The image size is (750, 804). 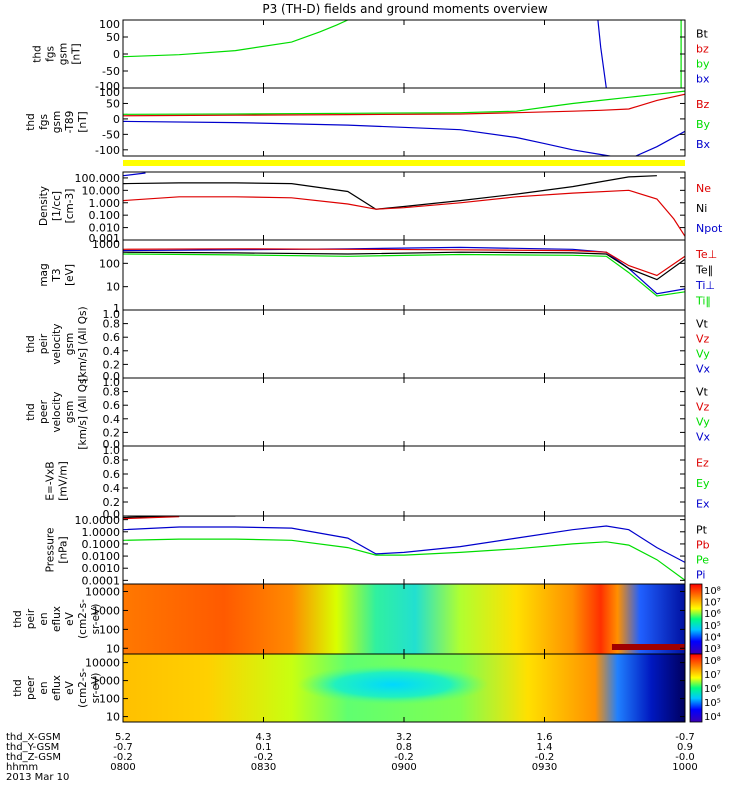 What do you see at coordinates (696, 688) in the screenshot?
I see `colorbar-peer_eflux` at bounding box center [696, 688].